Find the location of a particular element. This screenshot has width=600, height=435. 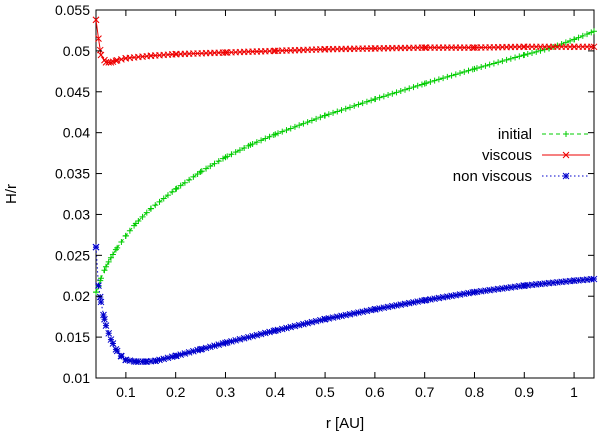

x-tick-label: 0.1 is located at coordinates (126, 392).